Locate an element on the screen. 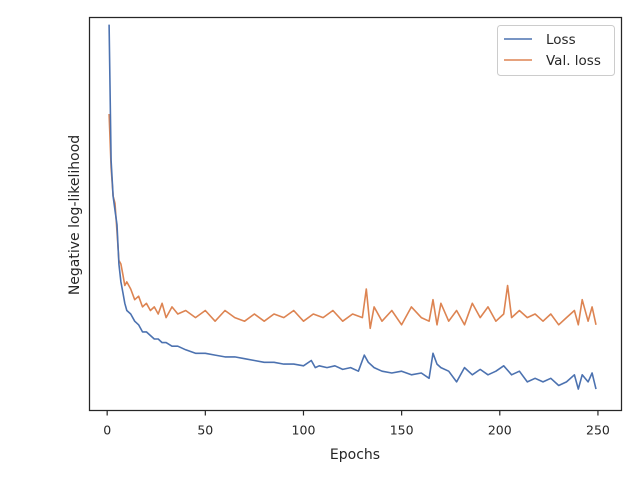 The image size is (640, 480). x-tick-label: 100 is located at coordinates (304, 430).